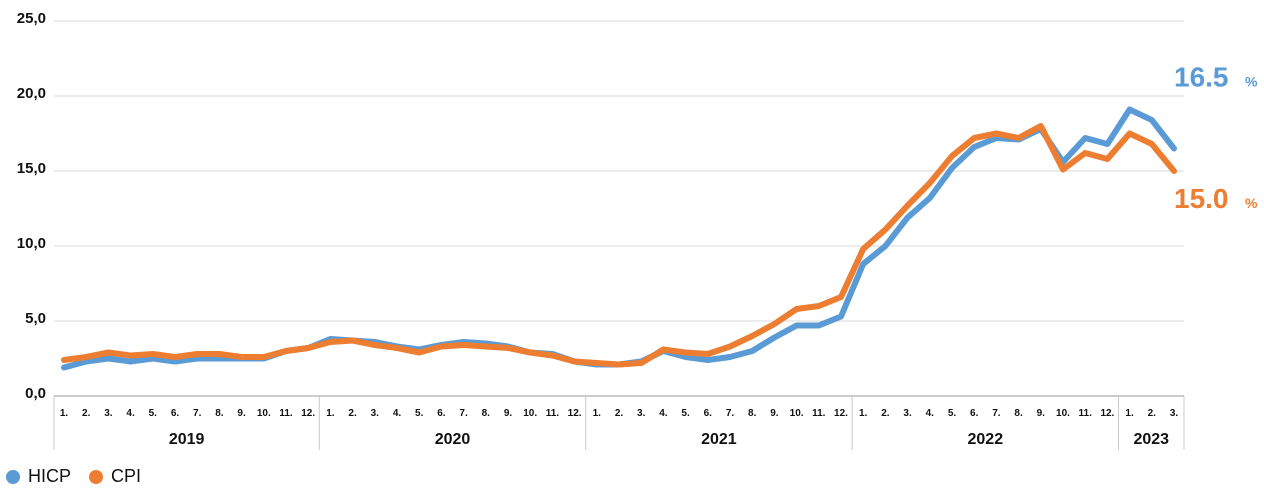 Image resolution: width=1264 pixels, height=488 pixels. I want to click on x-year-label: 2019, so click(187, 439).